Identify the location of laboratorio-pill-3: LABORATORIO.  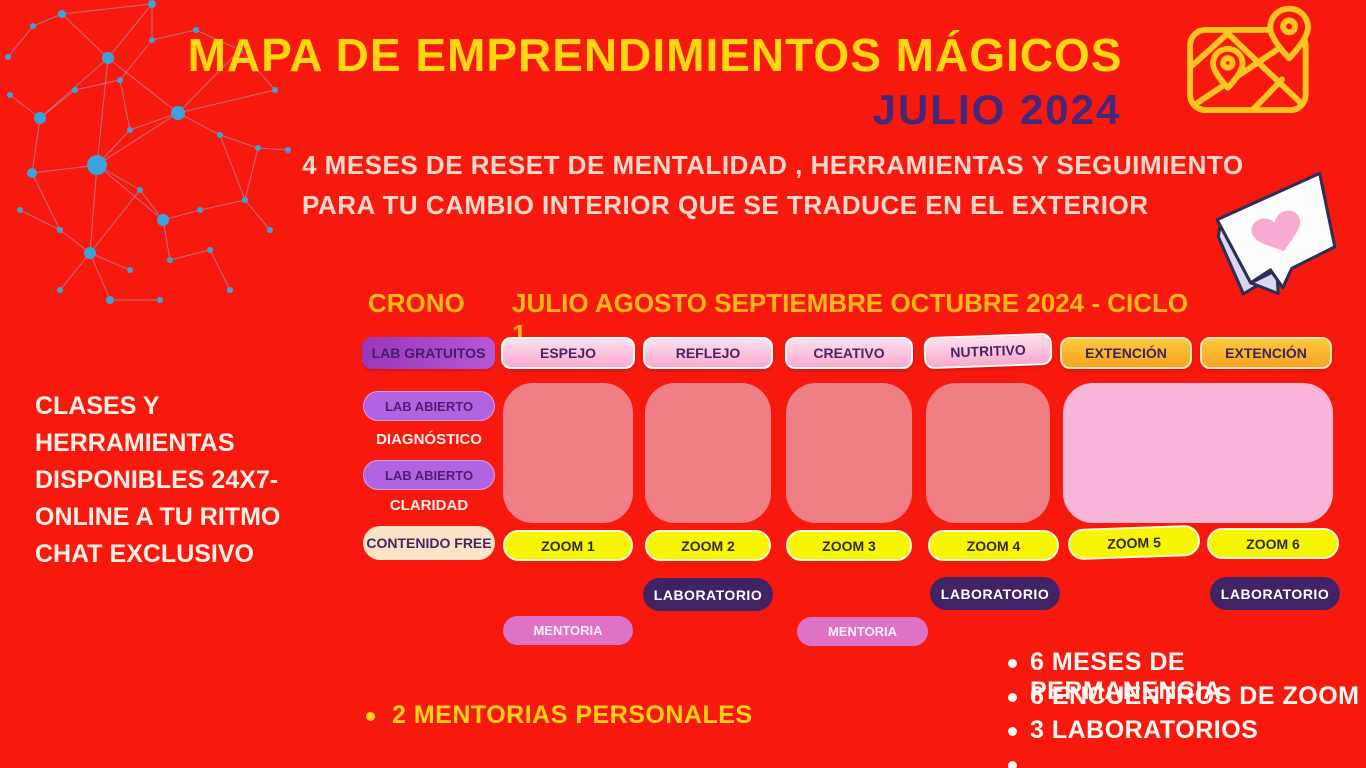
(1275, 593).